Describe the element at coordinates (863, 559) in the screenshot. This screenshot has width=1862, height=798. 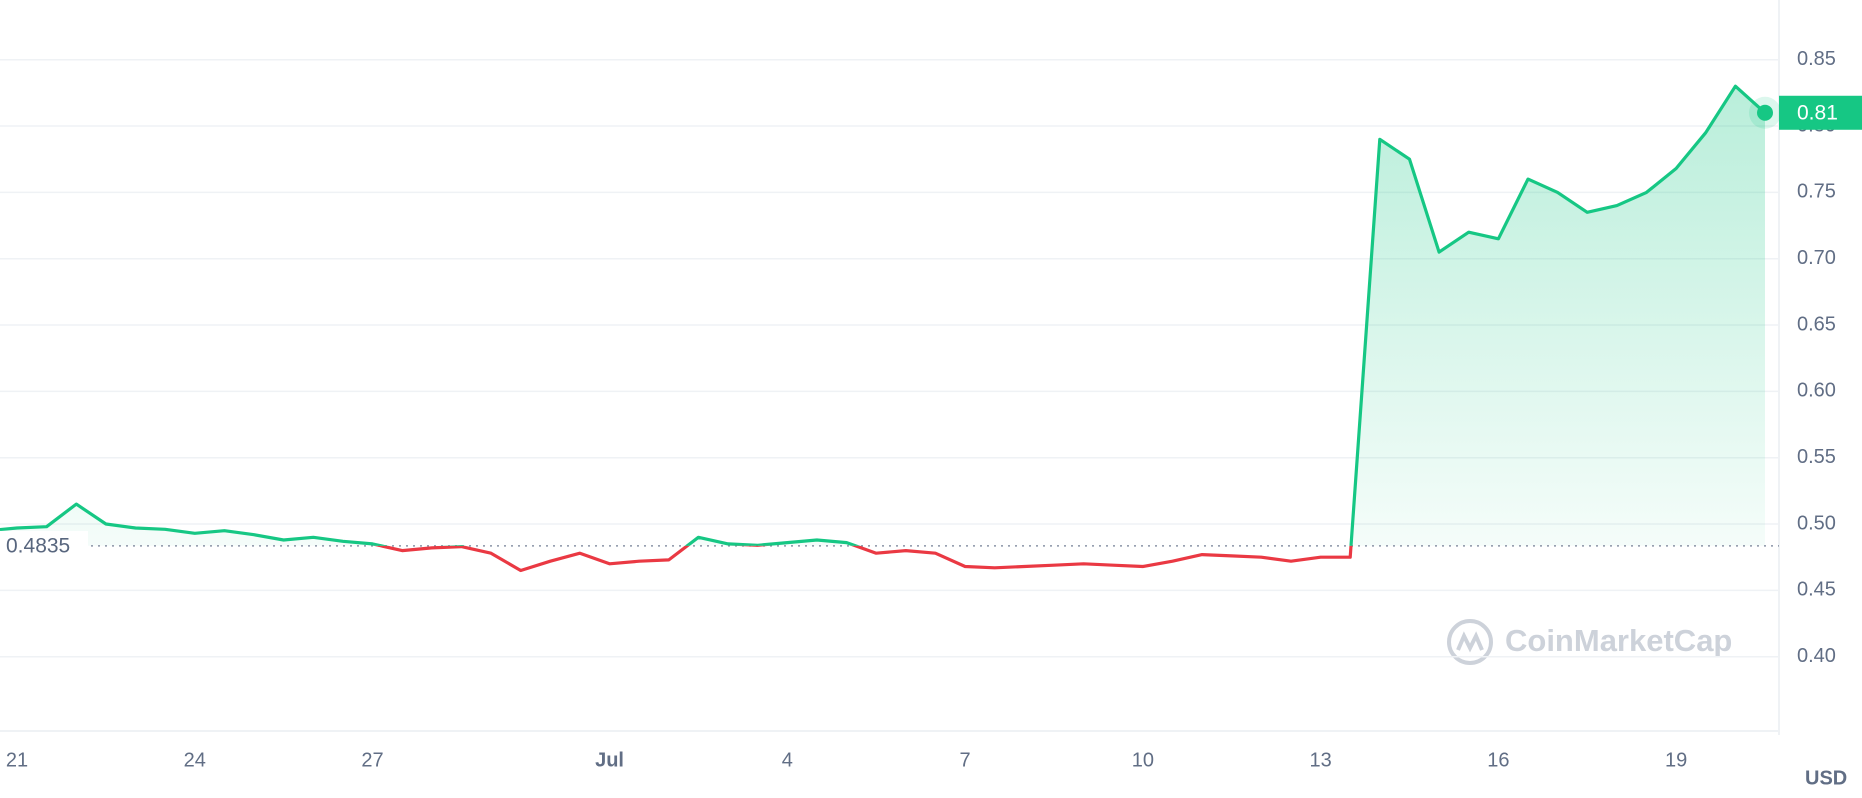
I see `price-line-down` at that location.